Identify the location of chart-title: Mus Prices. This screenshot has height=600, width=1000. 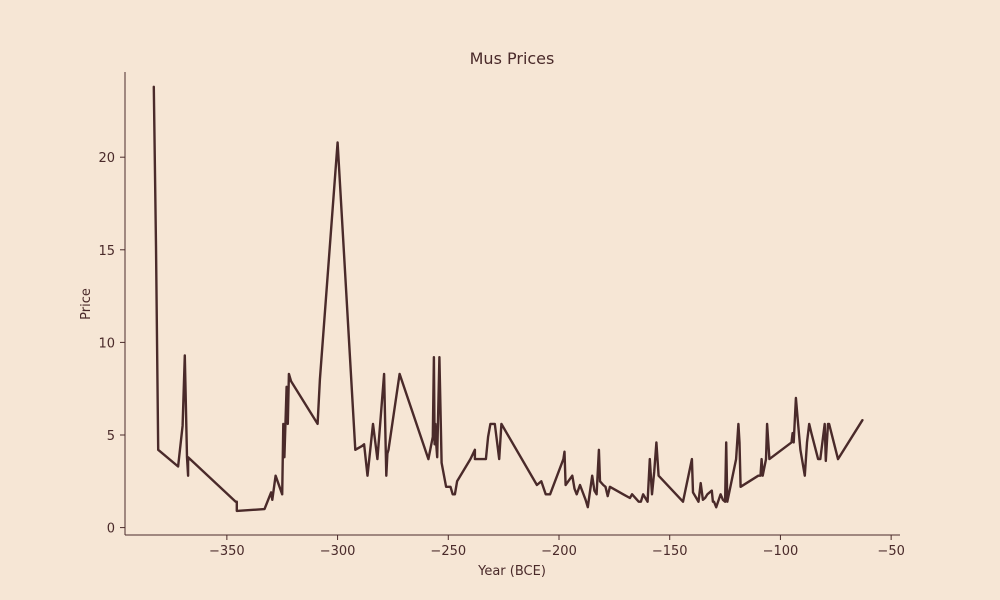
(512, 58).